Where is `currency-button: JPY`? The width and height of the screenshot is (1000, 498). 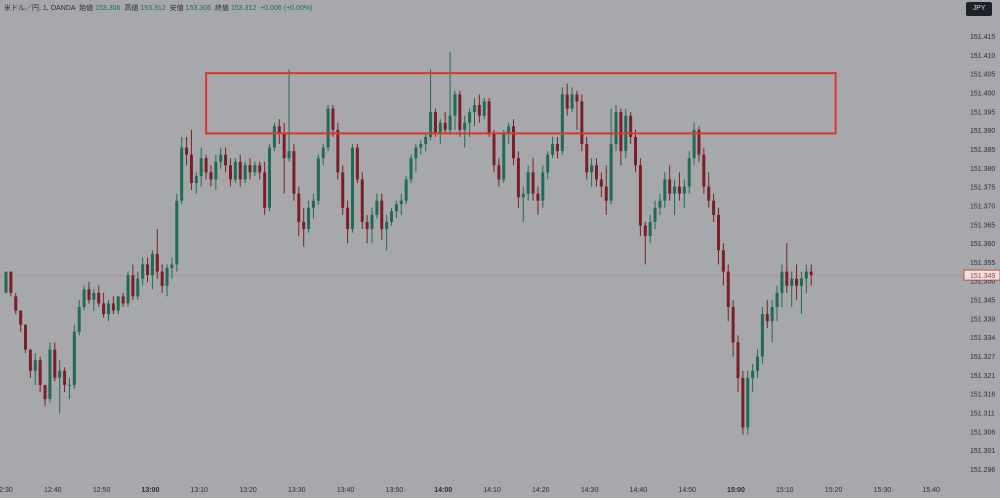 currency-button: JPY is located at coordinates (979, 9).